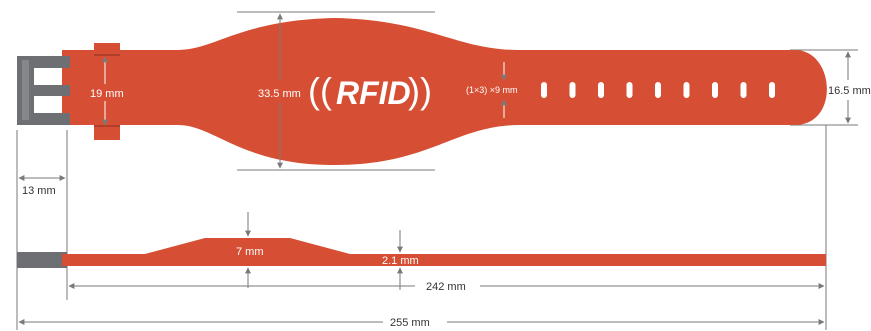  What do you see at coordinates (107, 94) in the screenshot?
I see `keeper-width-label: 19 mm` at bounding box center [107, 94].